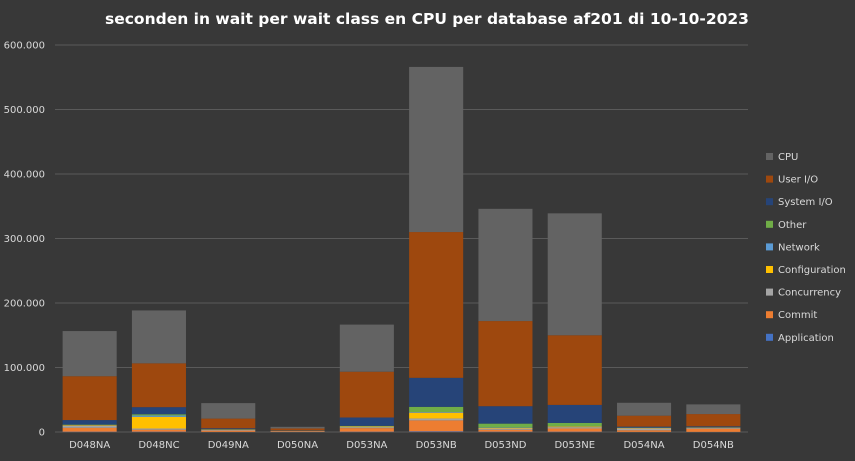 Image resolution: width=855 pixels, height=461 pixels. I want to click on bar-d050na-commit, so click(297, 431).